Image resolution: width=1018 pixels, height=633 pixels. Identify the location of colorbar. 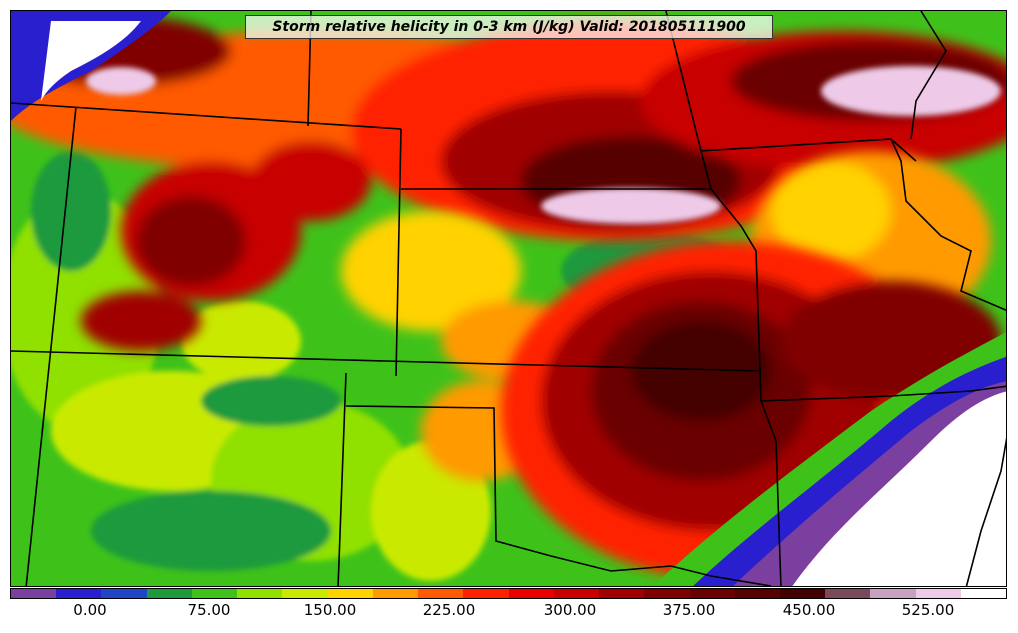
(508, 593).